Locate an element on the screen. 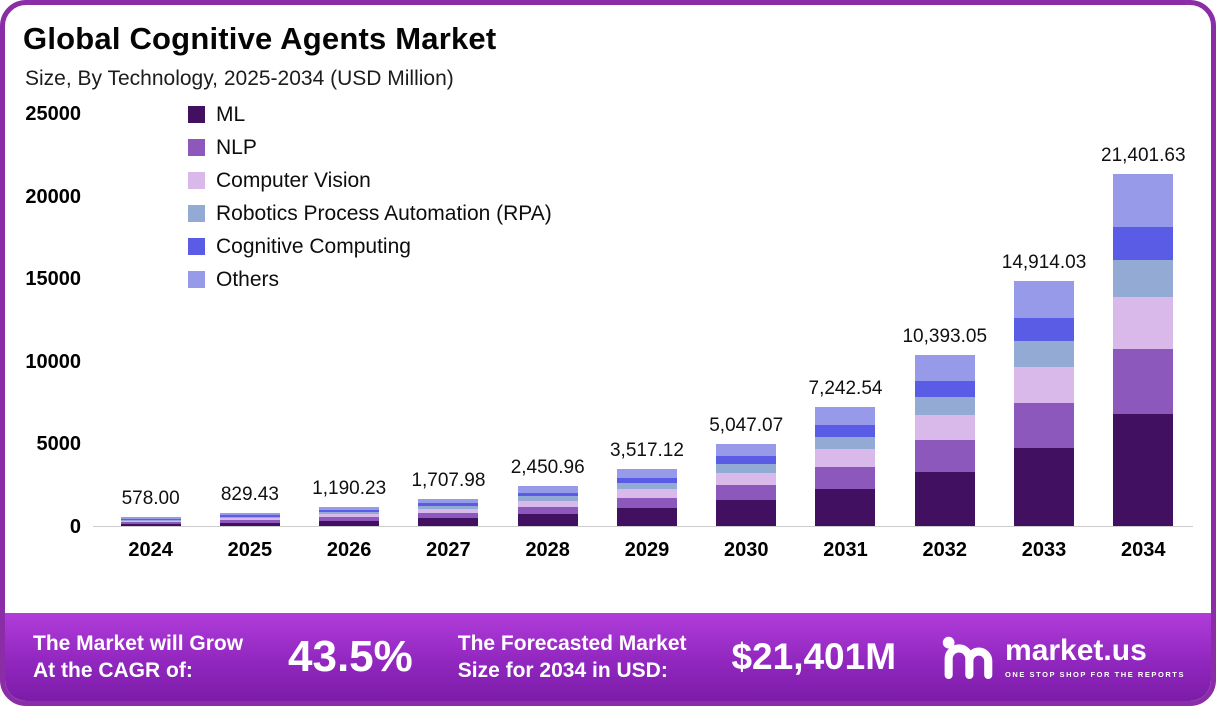 The image size is (1216, 706). x-label-2024: 2024 is located at coordinates (150, 550).